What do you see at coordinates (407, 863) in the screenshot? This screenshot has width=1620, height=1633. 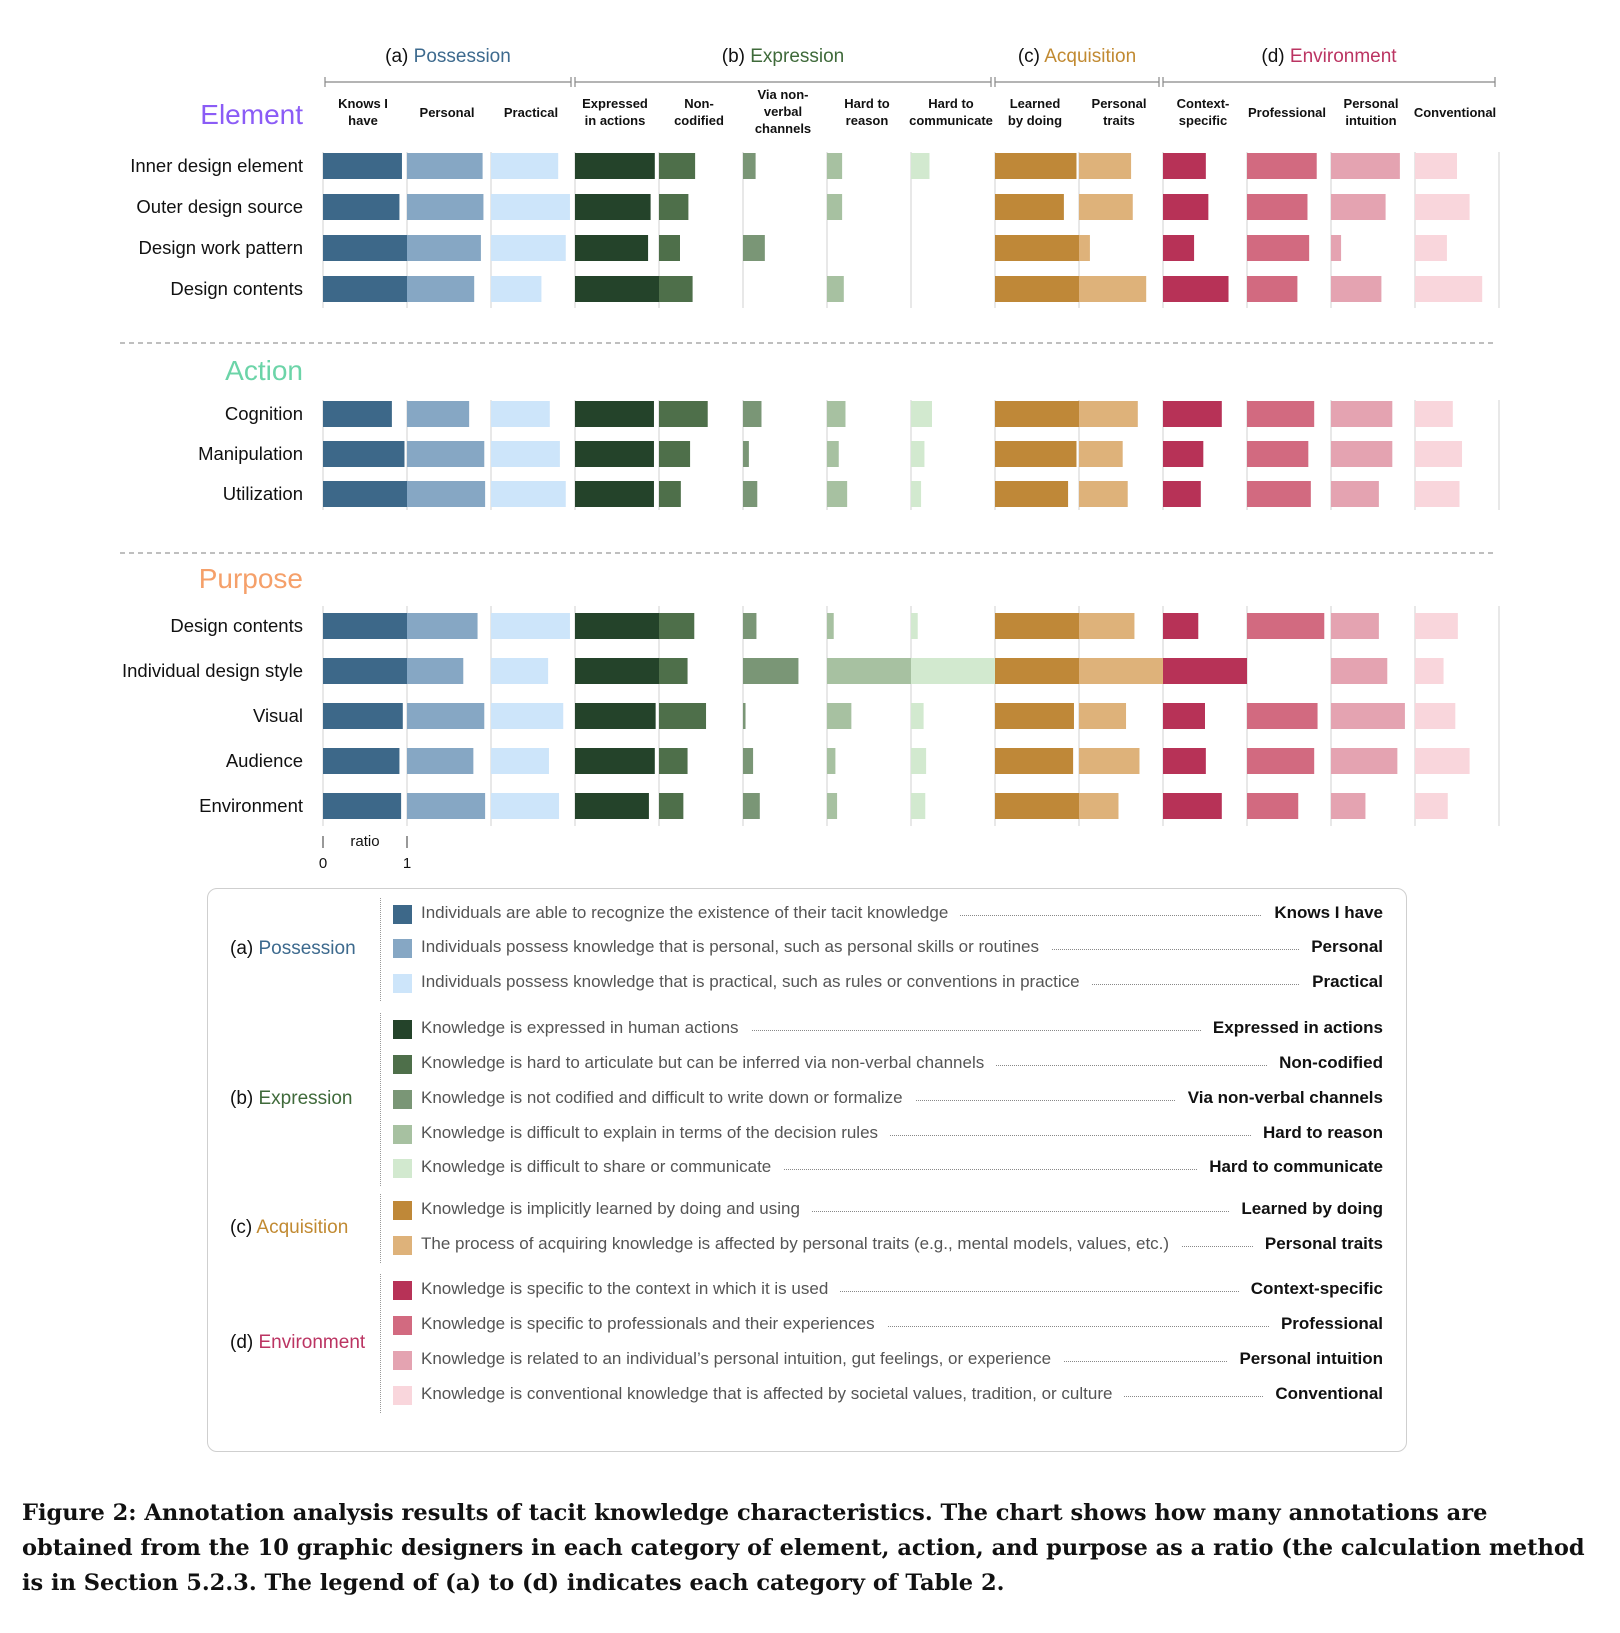 I see `scale-tick-label: 1` at bounding box center [407, 863].